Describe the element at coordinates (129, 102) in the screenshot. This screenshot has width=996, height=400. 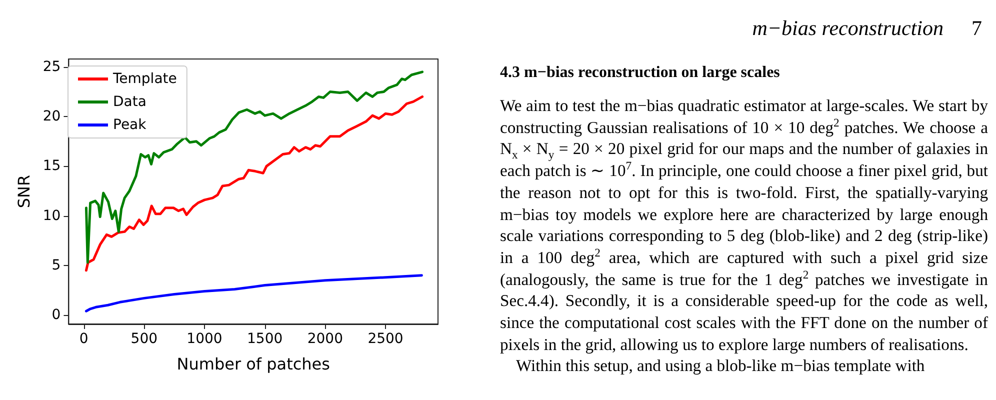
I see `legend-label: Data` at that location.